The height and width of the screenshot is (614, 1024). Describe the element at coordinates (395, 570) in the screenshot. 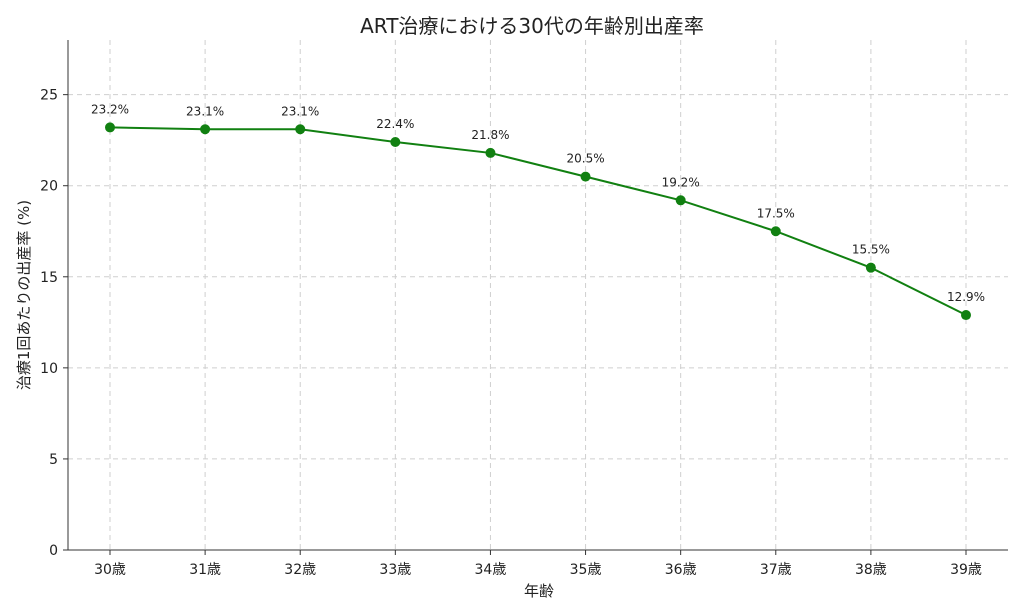

I see `x-tick-label: 33歳` at that location.